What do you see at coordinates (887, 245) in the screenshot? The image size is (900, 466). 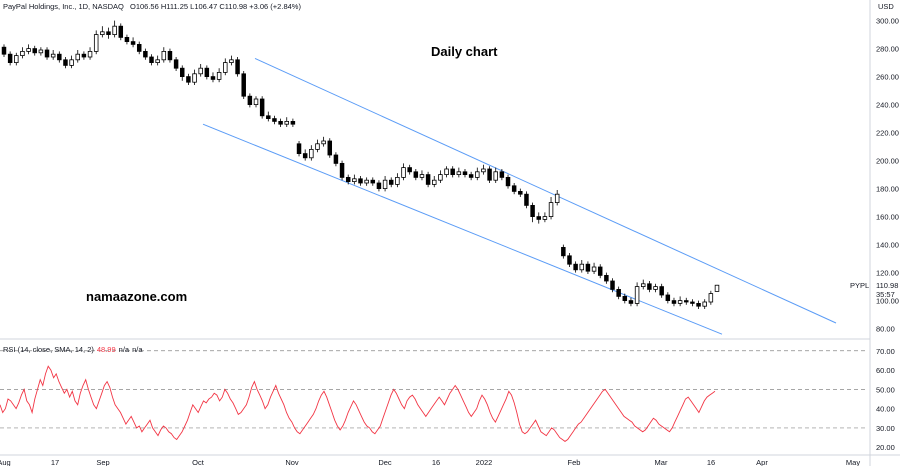 I see `price-tick-label: 140.00` at bounding box center [887, 245].